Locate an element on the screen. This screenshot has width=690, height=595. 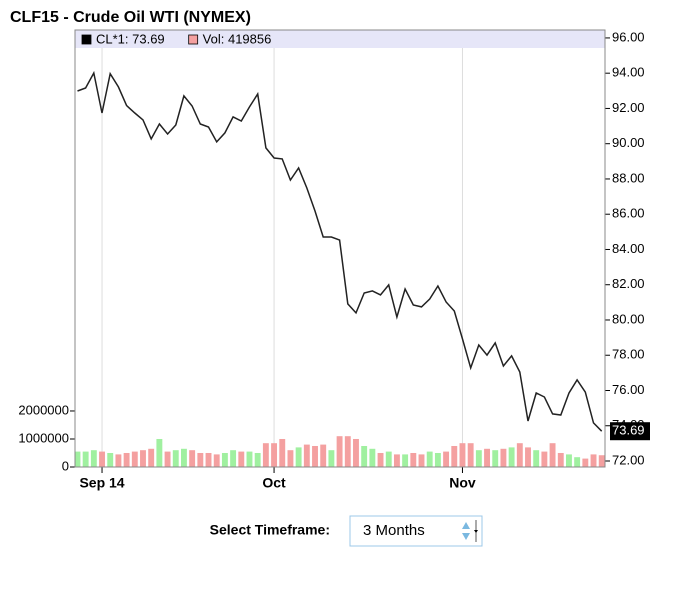
y-tick-label: 80.00 is located at coordinates (628, 318).